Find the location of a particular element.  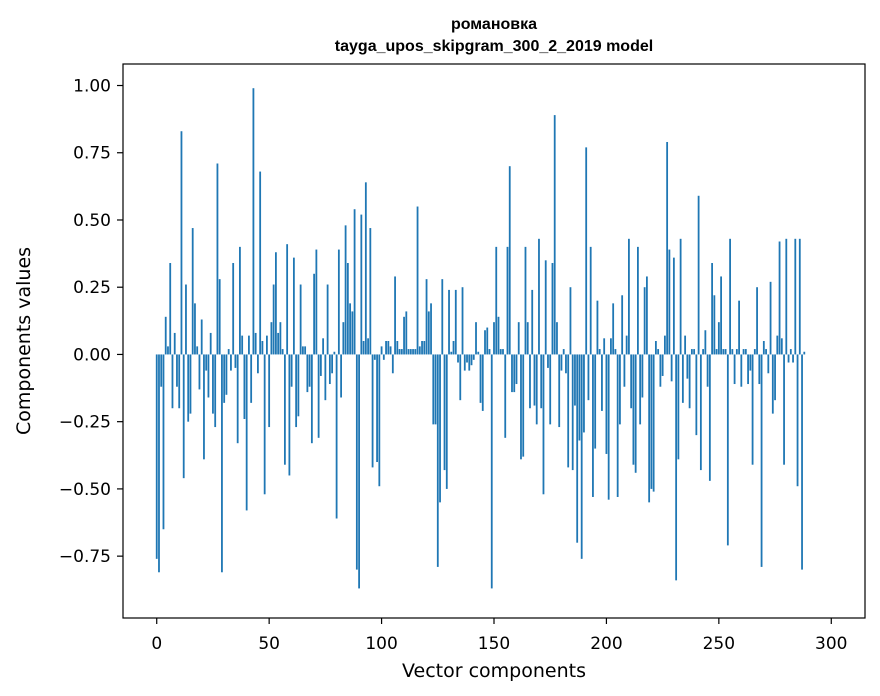

y-tick-label: −0.25 is located at coordinates (85, 423).